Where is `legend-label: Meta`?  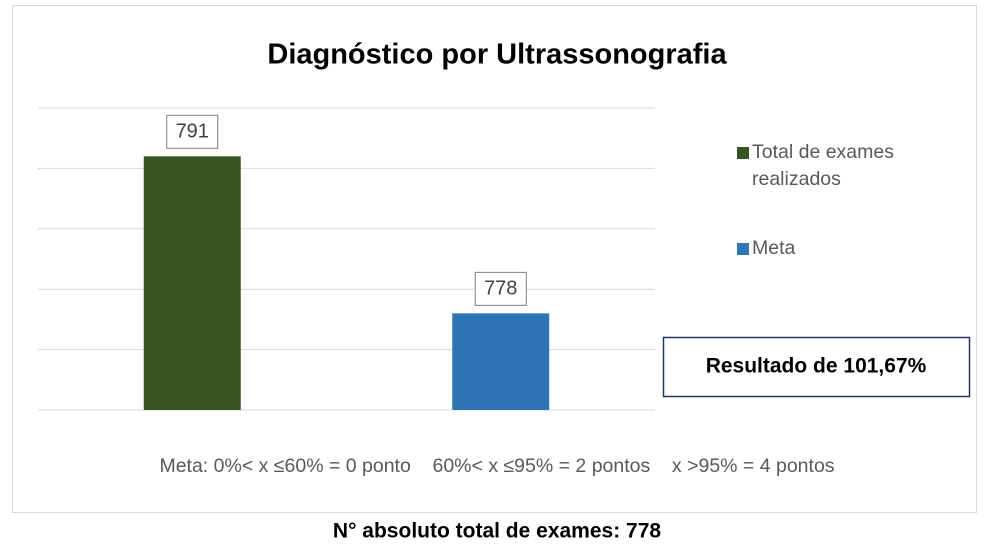 legend-label: Meta is located at coordinates (774, 248).